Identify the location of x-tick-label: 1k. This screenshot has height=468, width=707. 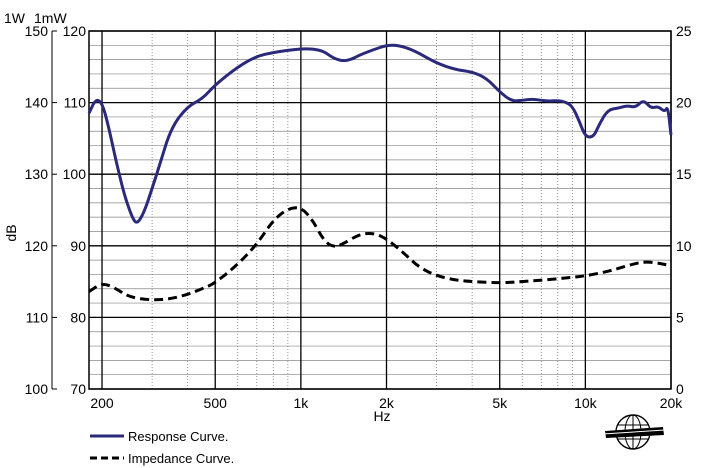
(301, 403).